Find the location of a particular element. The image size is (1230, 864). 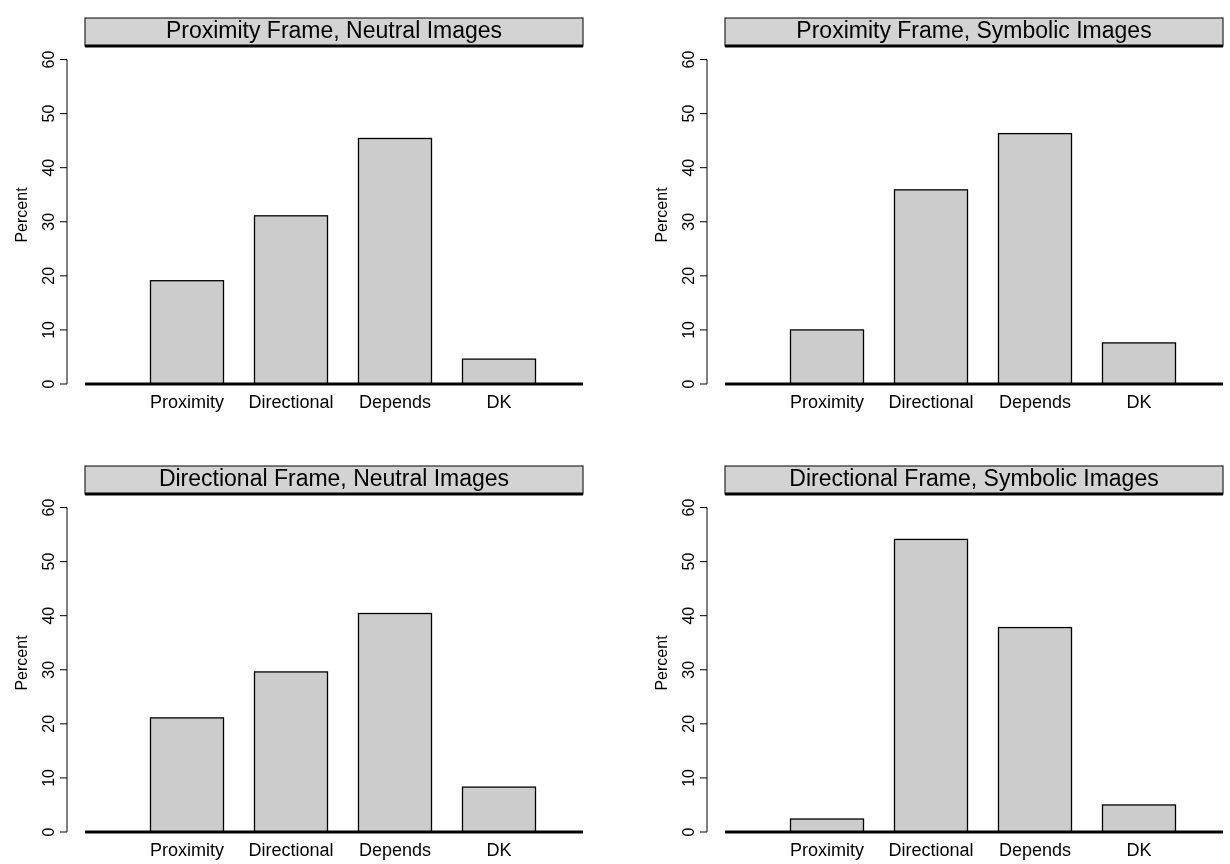

chart-title: Directional Frame, Symbolic Images is located at coordinates (974, 478).